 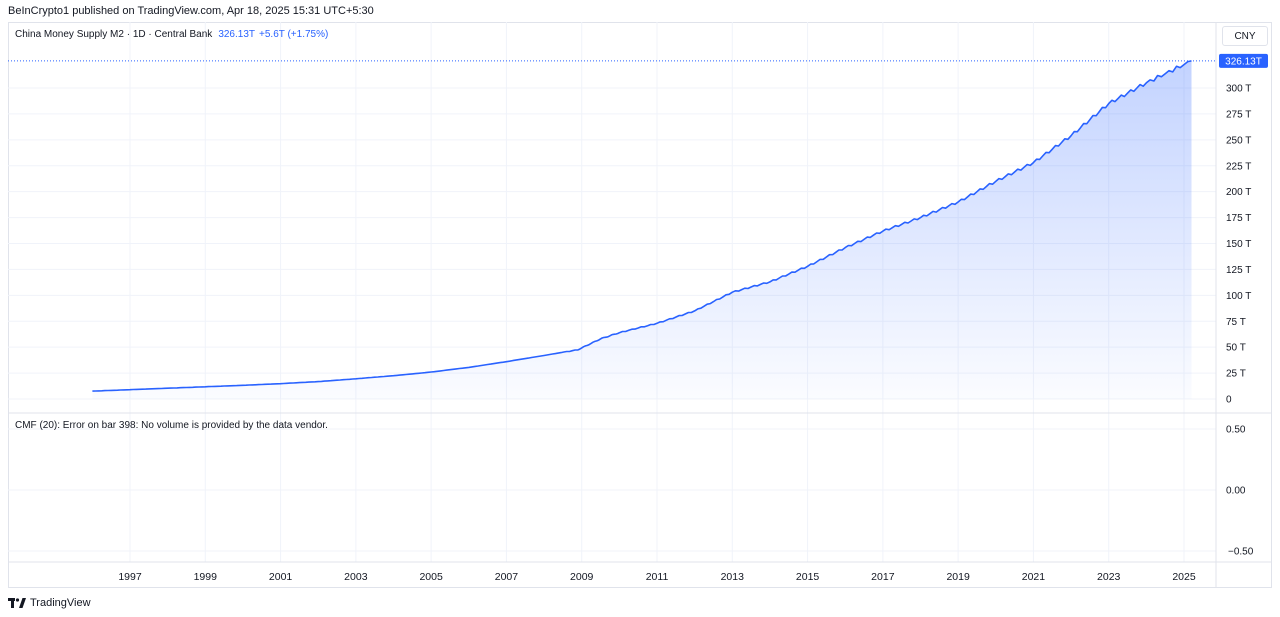 What do you see at coordinates (281, 577) in the screenshot?
I see `x-tick-label: 2001` at bounding box center [281, 577].